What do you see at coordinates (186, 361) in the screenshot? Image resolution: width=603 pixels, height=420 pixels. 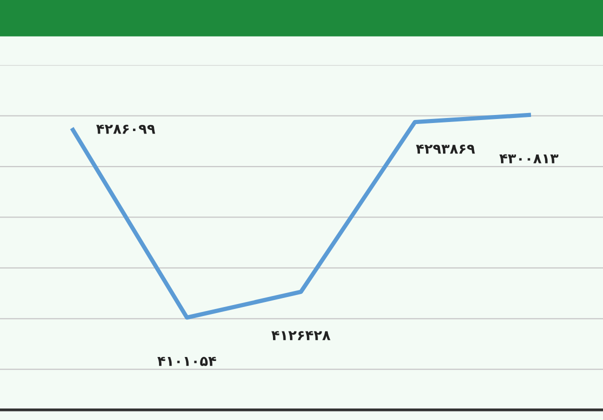 I see `data-label: ۴۱۰۱۰۵۴` at bounding box center [186, 361].